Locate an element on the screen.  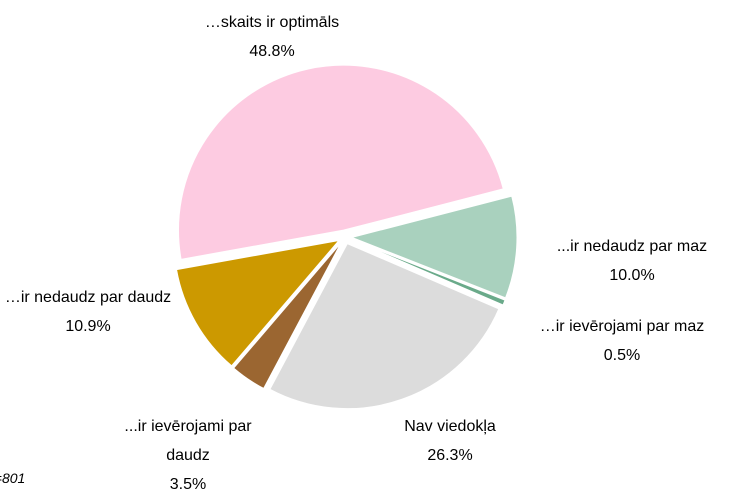
slice-name: Nav viedokļa is located at coordinates (450, 426).